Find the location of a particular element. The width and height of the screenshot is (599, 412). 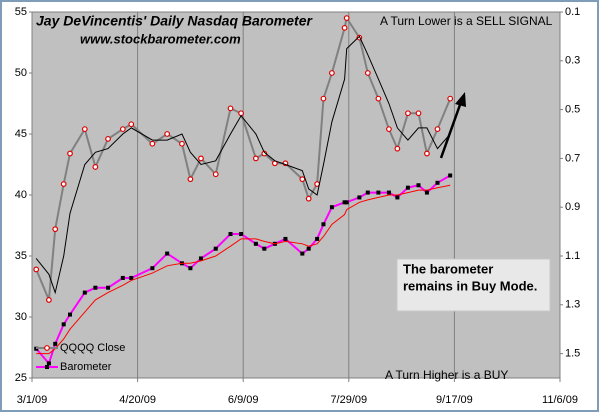

x-tick-label: 4/20/09 is located at coordinates (137, 400).